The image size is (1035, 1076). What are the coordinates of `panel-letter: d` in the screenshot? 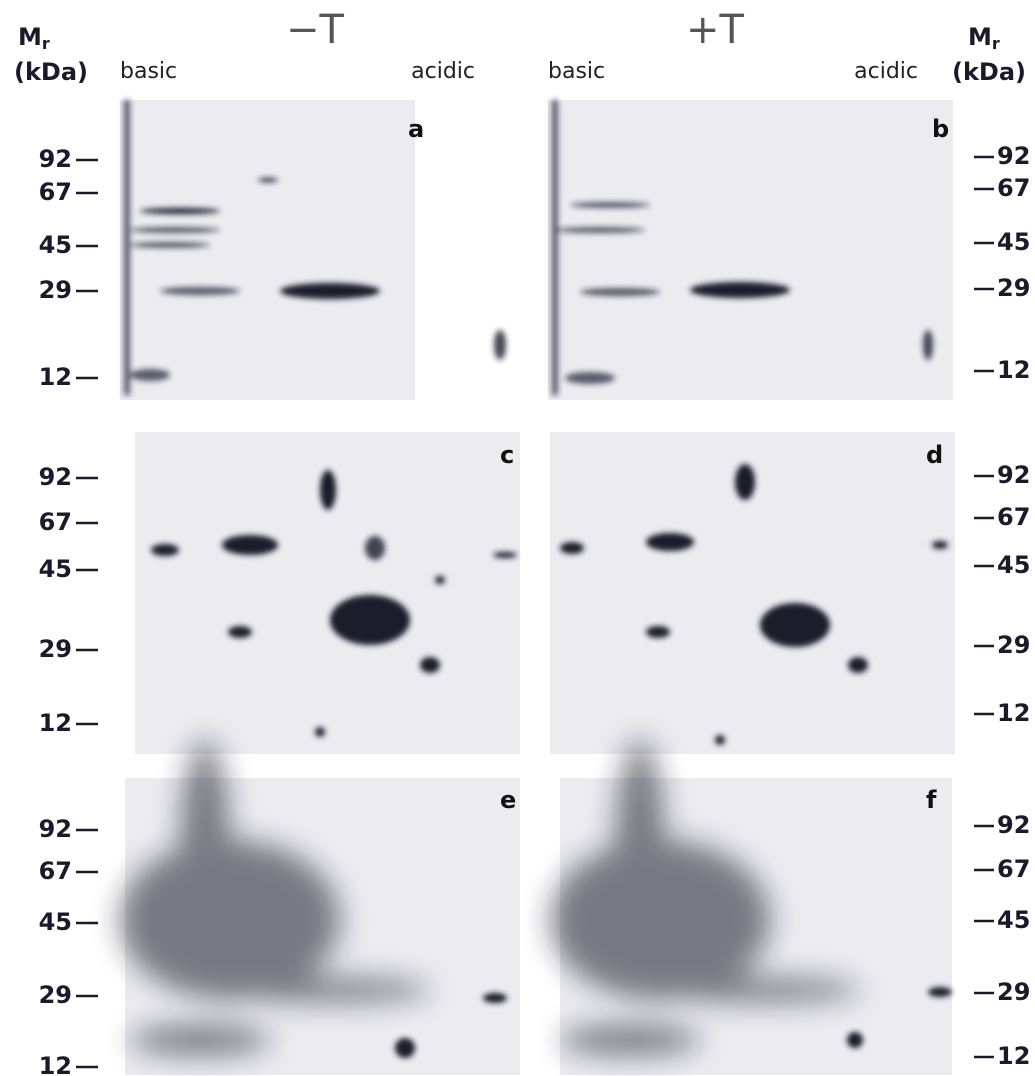 It's located at (934, 455).